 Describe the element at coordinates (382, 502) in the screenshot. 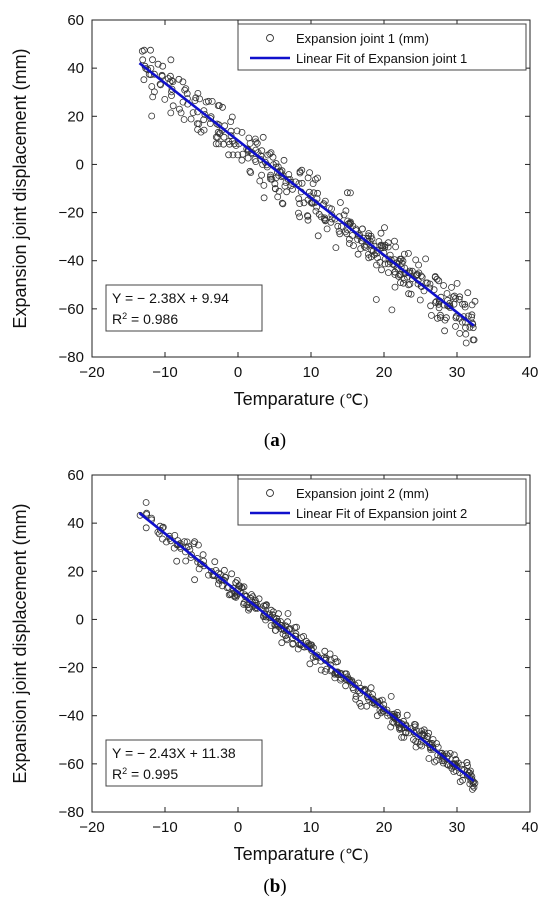

I see `legend-box` at that location.